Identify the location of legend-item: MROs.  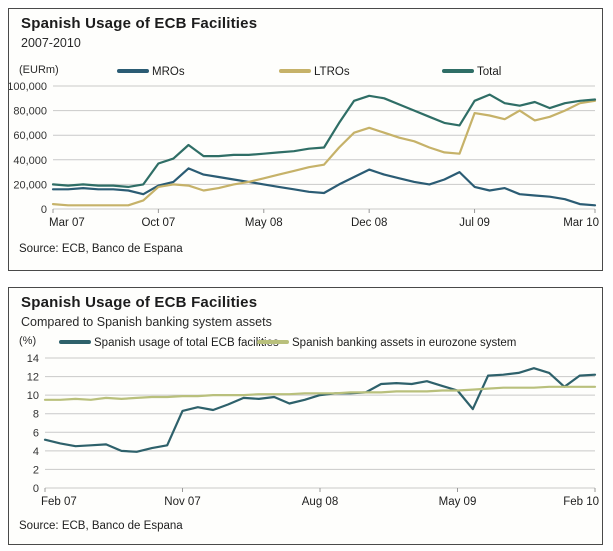
(151, 71).